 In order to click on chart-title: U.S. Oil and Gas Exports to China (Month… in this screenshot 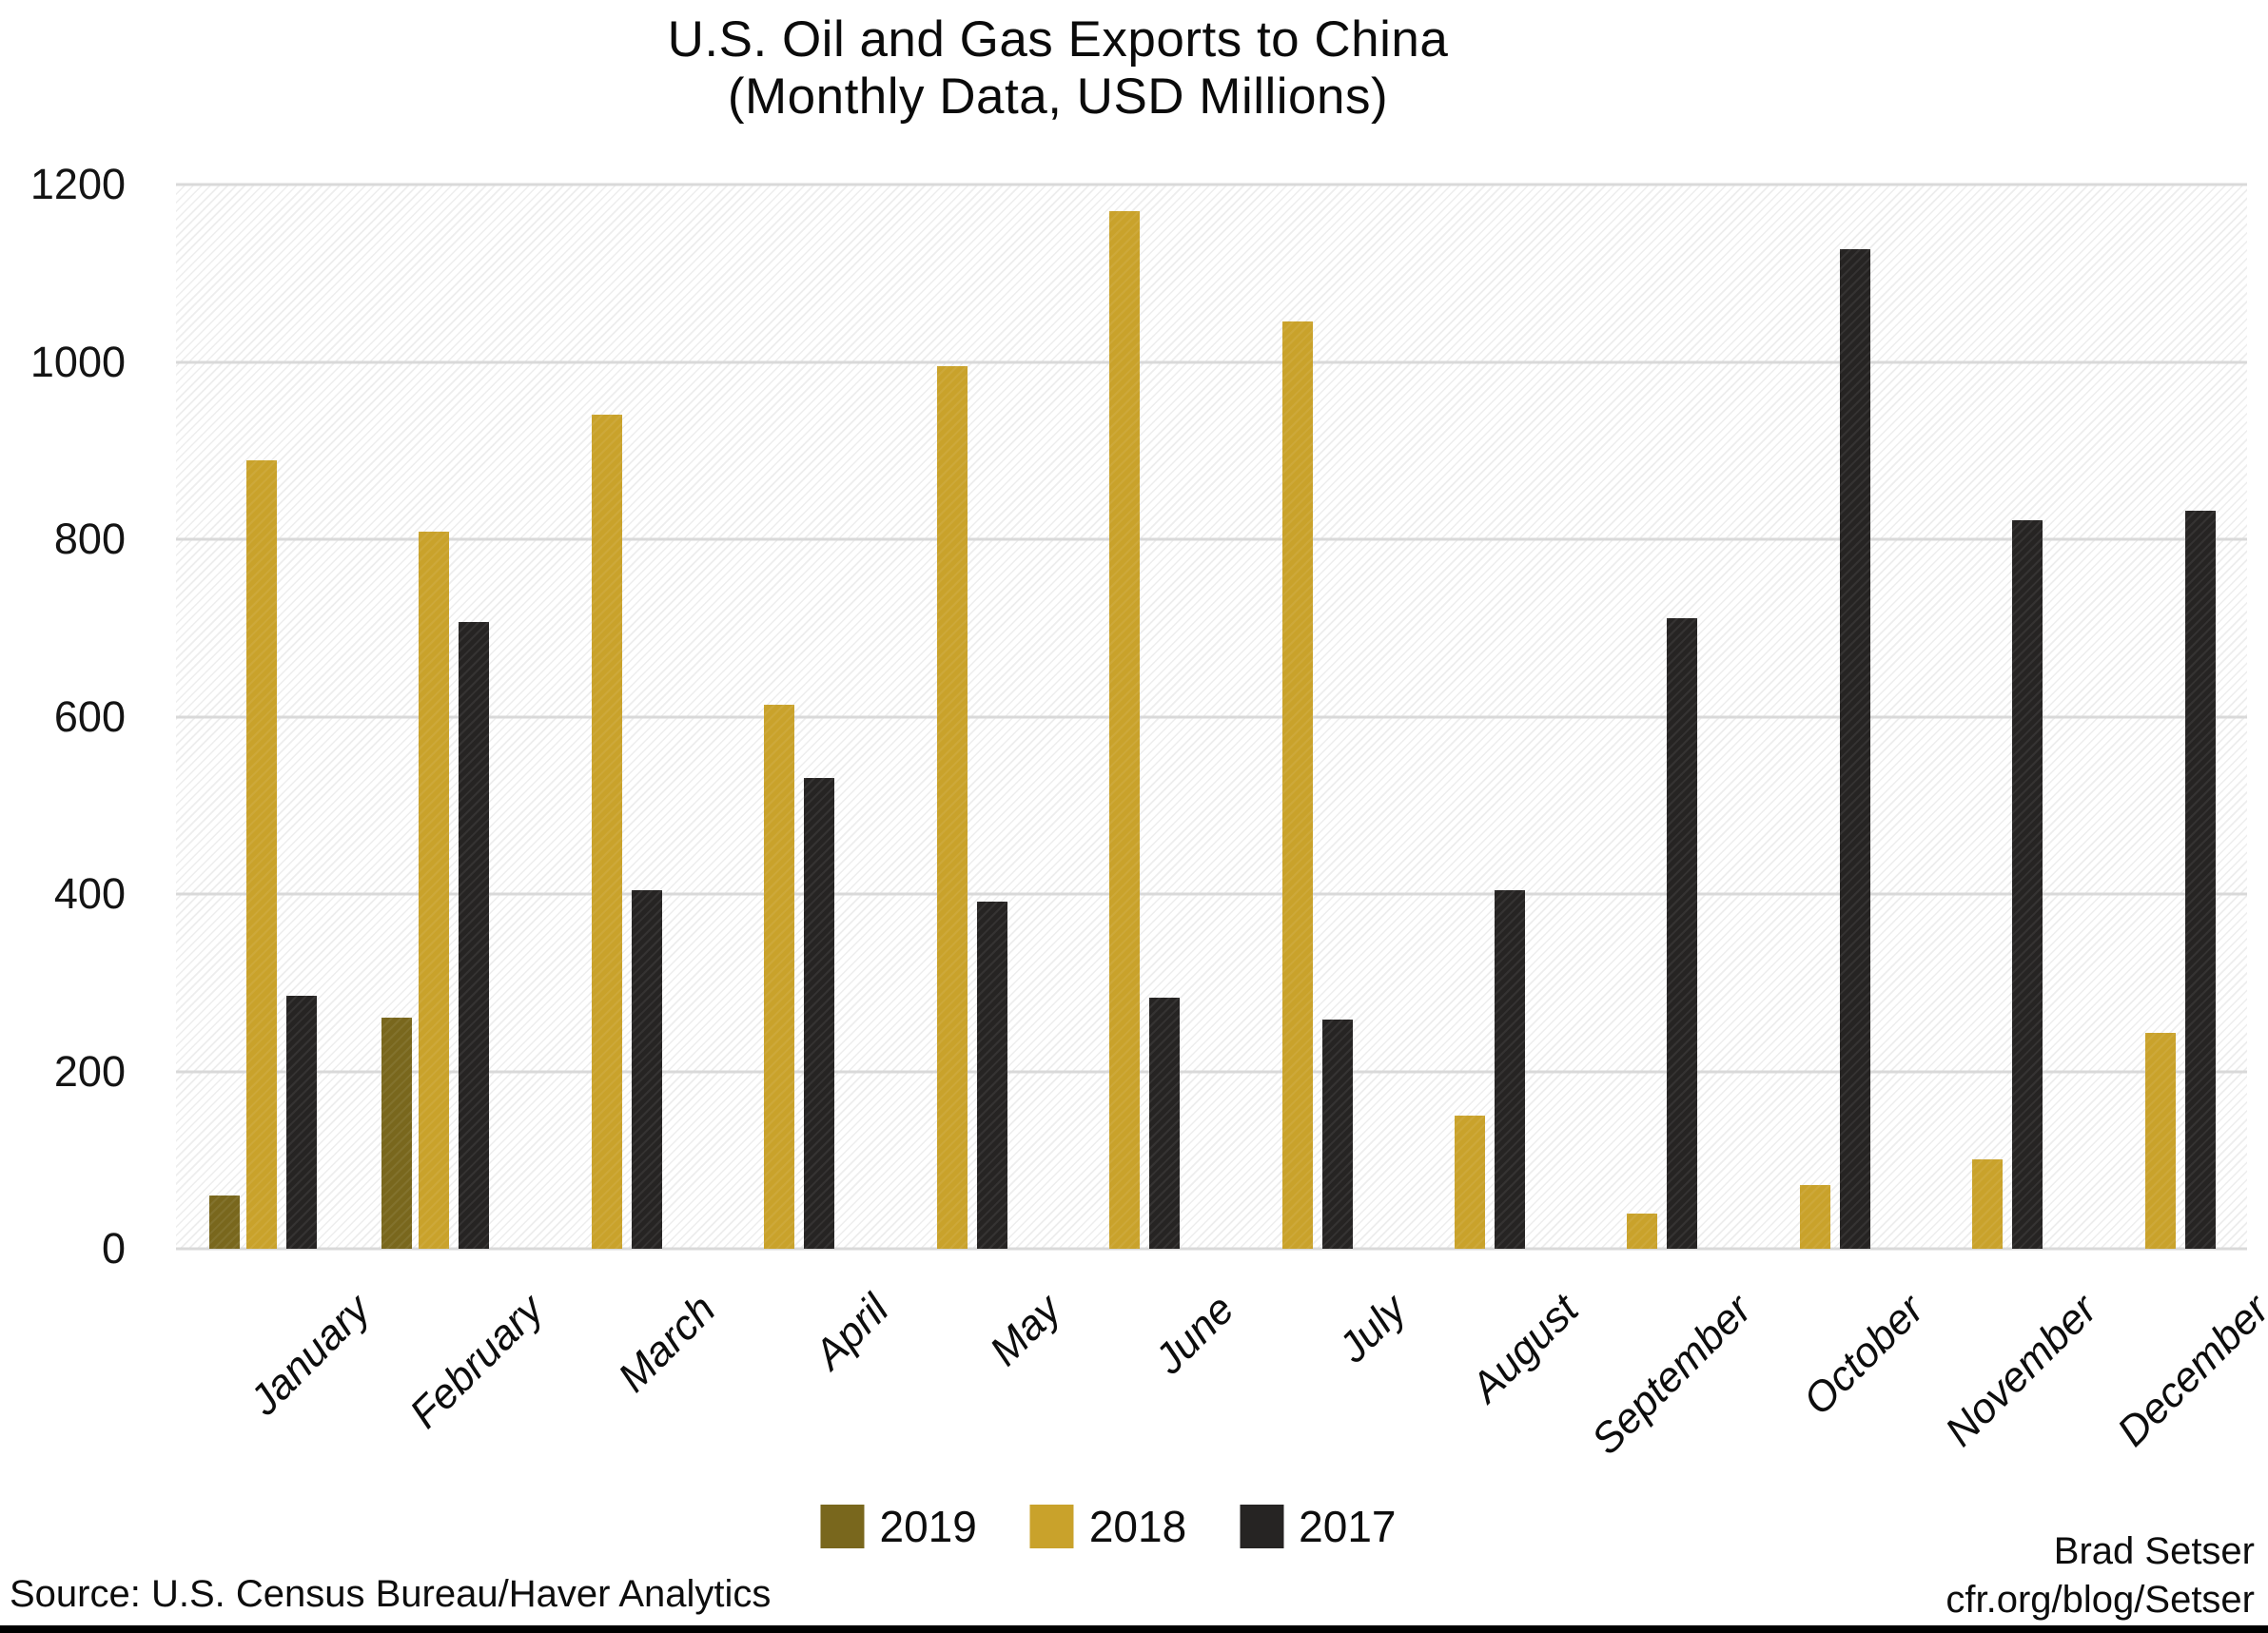, I will do `click(1134, 68)`.